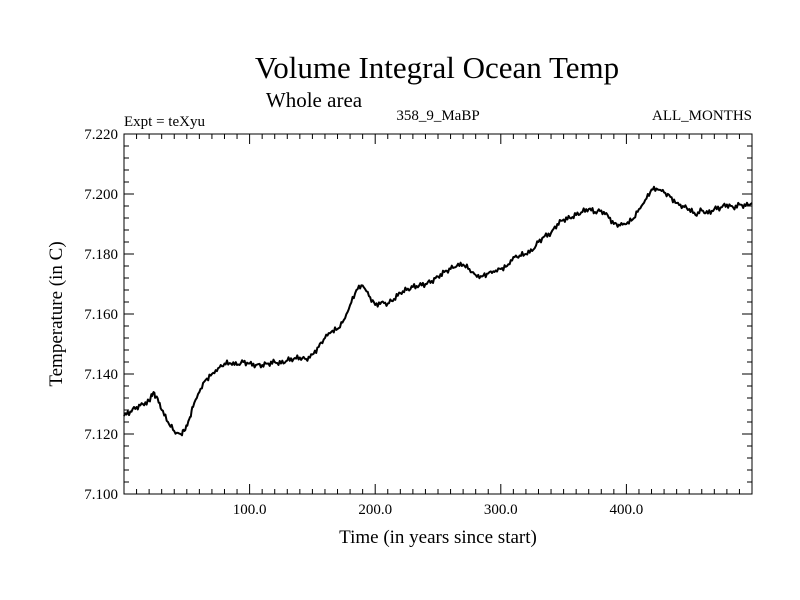  I want to click on chart-title: Volume Integral Ocean Temp, so click(437, 67).